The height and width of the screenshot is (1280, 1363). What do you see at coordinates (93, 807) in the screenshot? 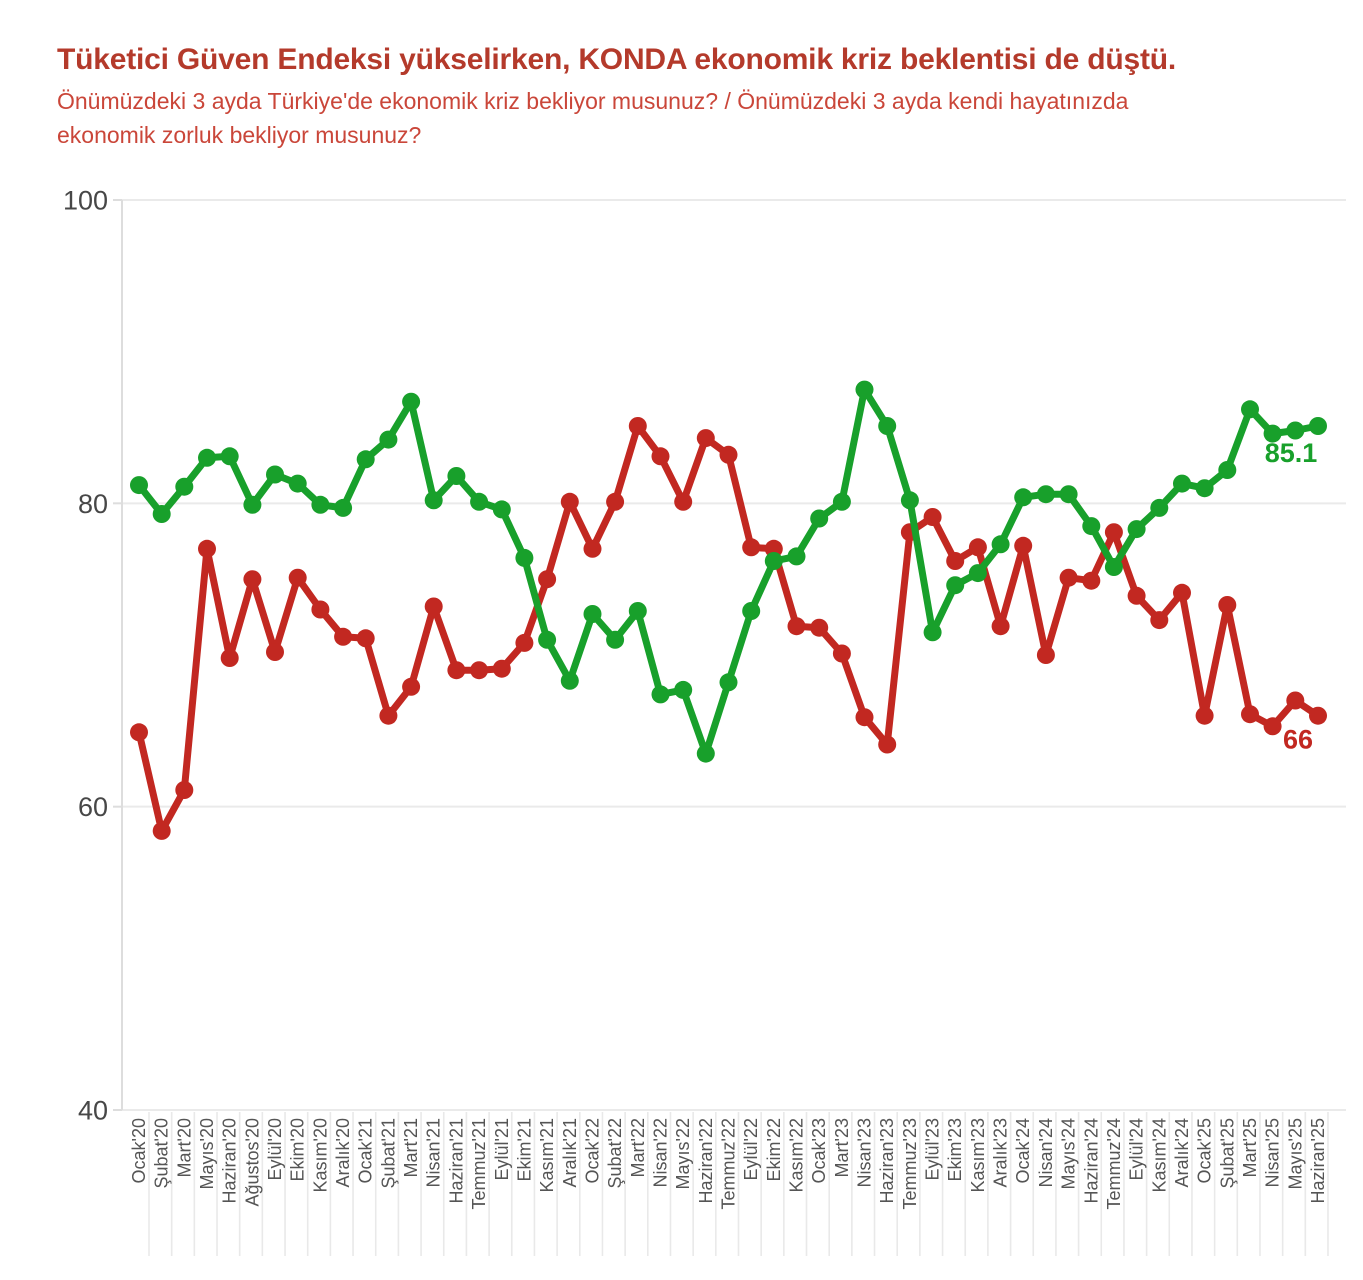
I see `y-tick-label-60: 60` at bounding box center [93, 807].